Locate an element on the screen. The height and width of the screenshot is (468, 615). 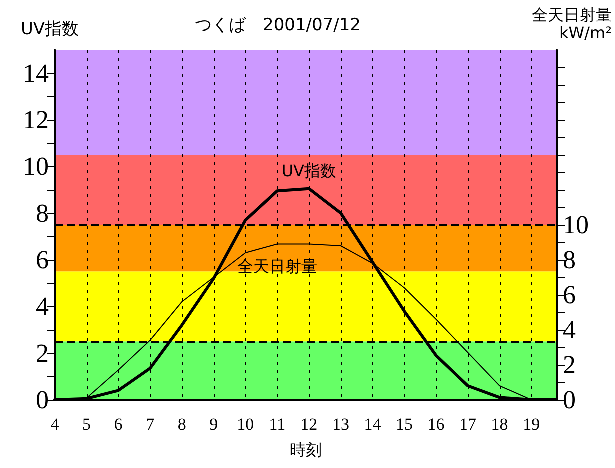
y2-tick-label: 8 is located at coordinates (569, 260).